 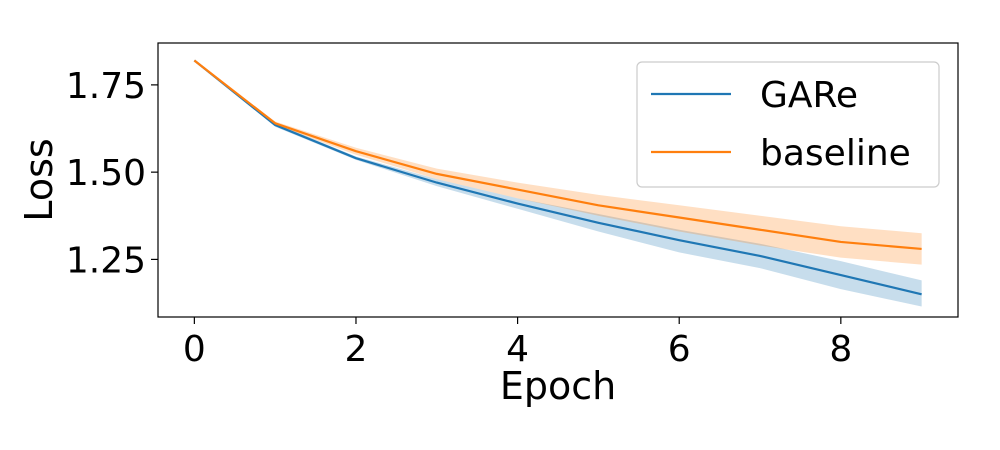 I want to click on x-tick-label: 8, so click(x=840, y=349).